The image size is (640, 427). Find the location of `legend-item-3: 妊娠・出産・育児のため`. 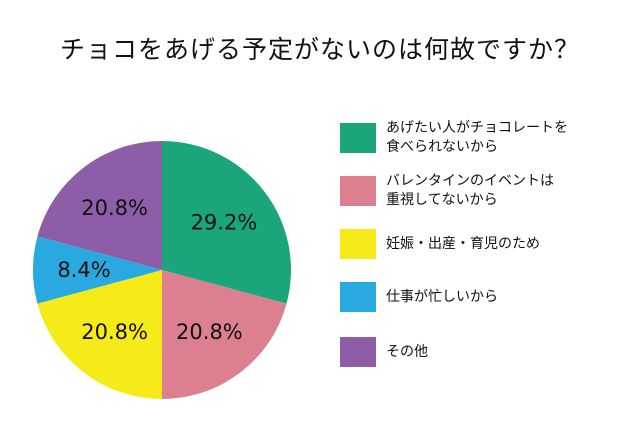

legend-item-3: 妊娠・出産・育児のため is located at coordinates (478, 244).